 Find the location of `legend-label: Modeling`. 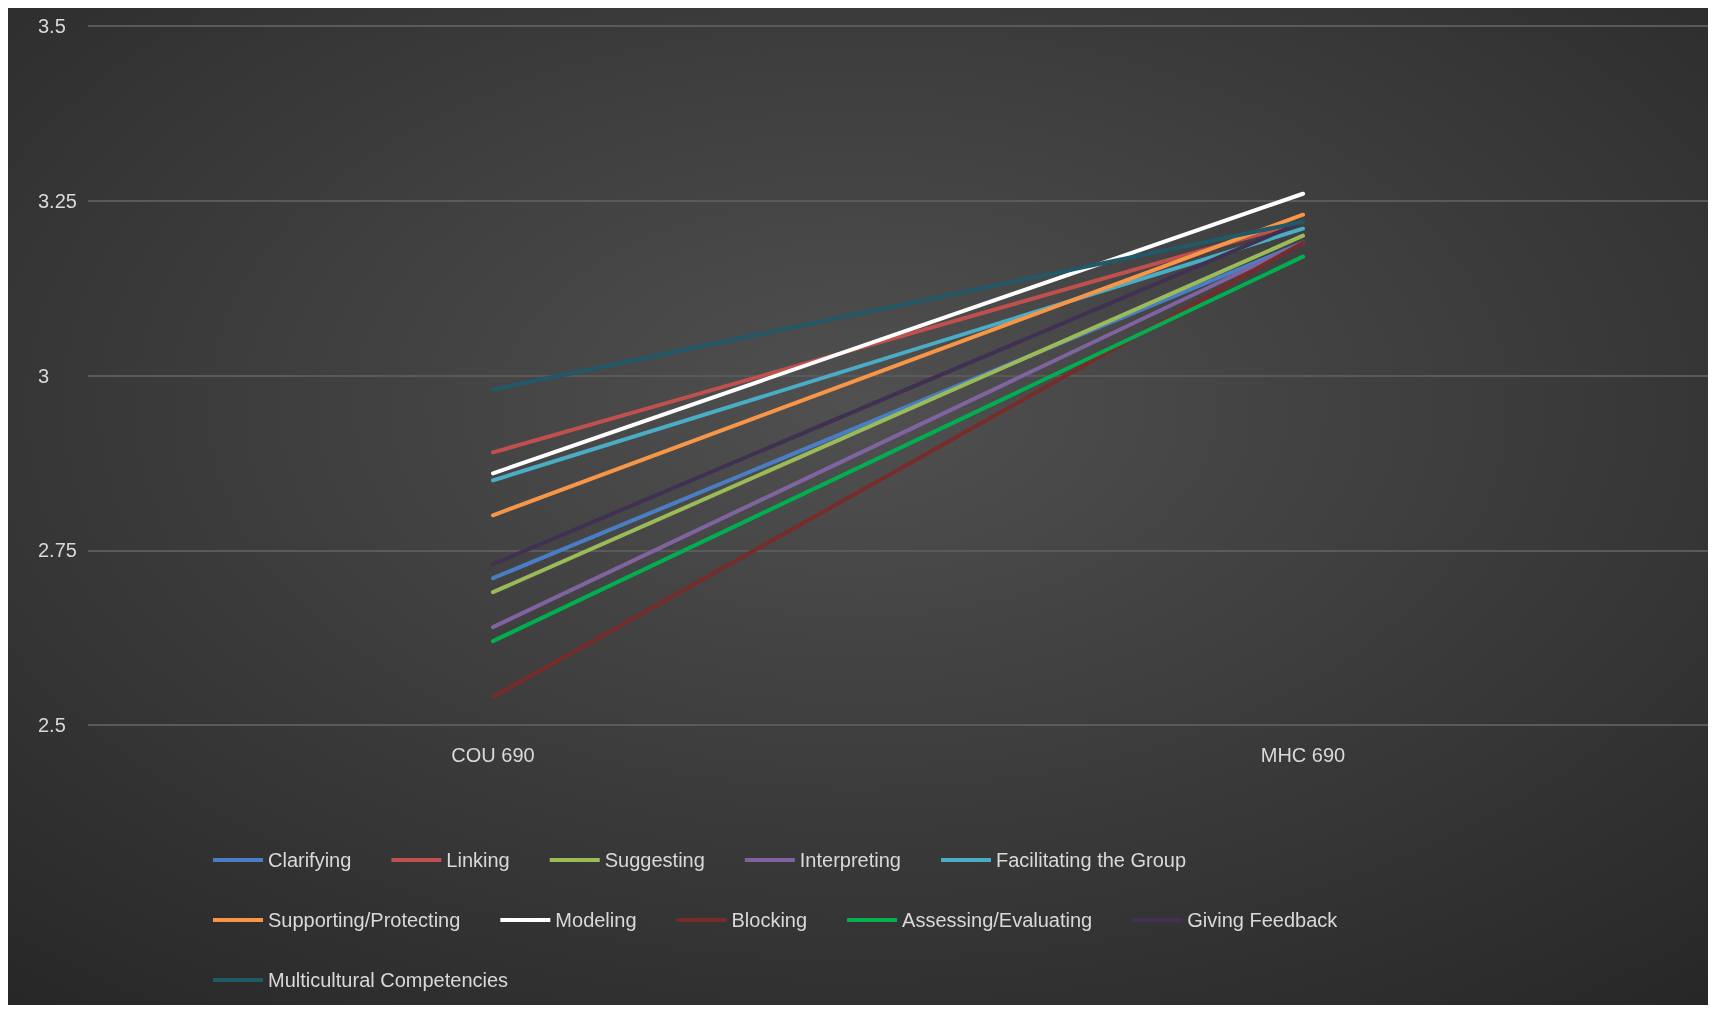

legend-label: Modeling is located at coordinates (596, 920).